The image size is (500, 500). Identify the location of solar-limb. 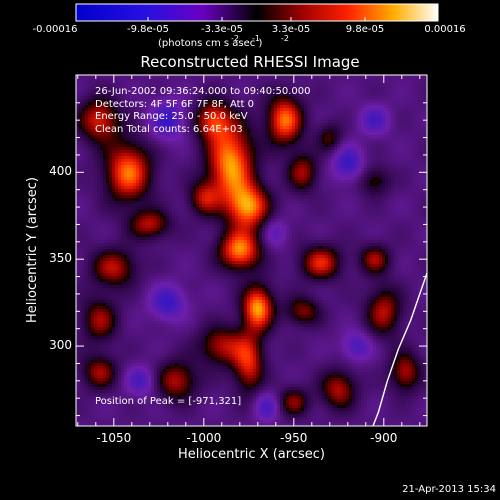
(400, 349).